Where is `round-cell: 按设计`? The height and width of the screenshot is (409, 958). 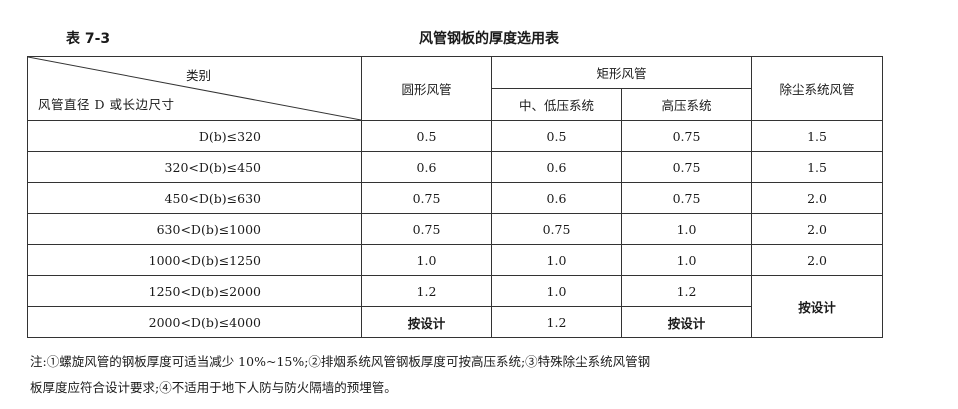 round-cell: 按设计 is located at coordinates (426, 322).